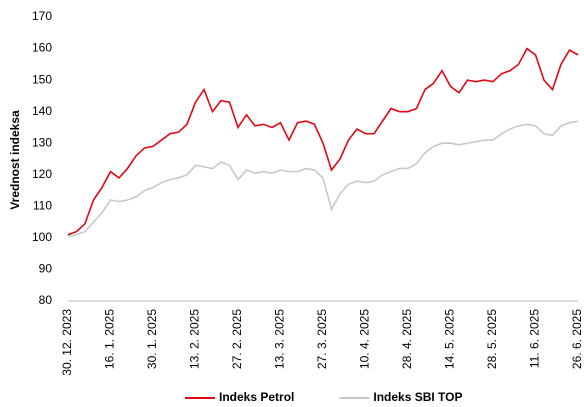 The width and height of the screenshot is (584, 407). What do you see at coordinates (450, 339) in the screenshot?
I see `x-tick-label: 14. 5. 2025` at bounding box center [450, 339].